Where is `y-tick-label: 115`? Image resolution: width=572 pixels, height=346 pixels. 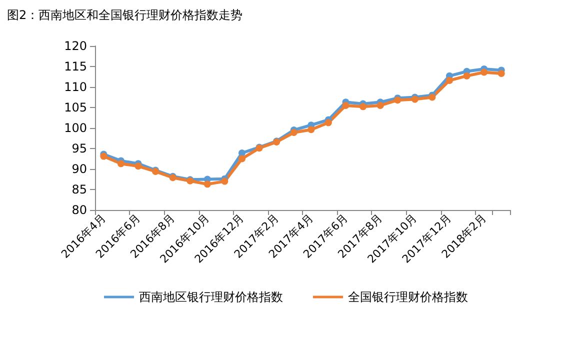 y-tick-label: 115 is located at coordinates (75, 67).